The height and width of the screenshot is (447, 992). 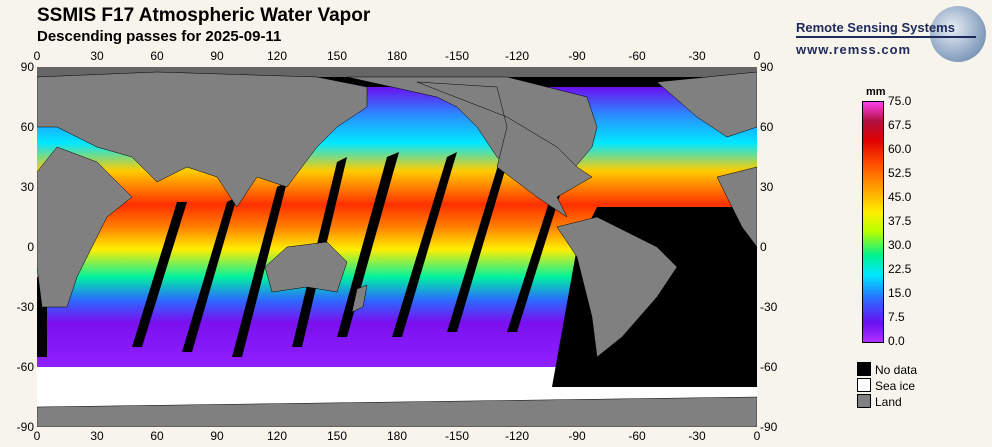 What do you see at coordinates (900, 125) in the screenshot?
I see `colorbar-label: 67.5` at bounding box center [900, 125].